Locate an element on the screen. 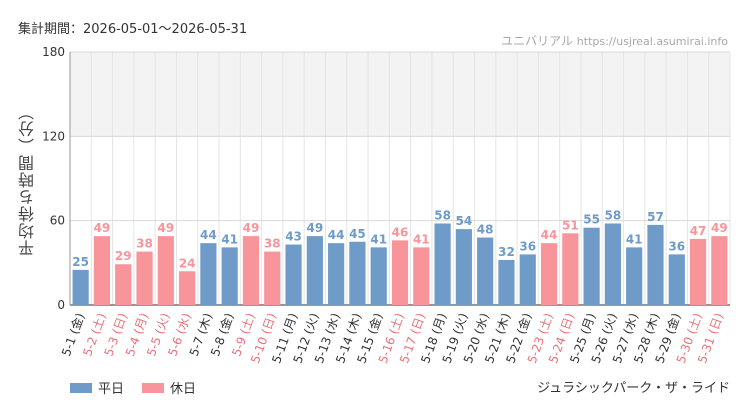 This screenshot has height=410, width=750. y-tick-label: 60 is located at coordinates (57, 221).